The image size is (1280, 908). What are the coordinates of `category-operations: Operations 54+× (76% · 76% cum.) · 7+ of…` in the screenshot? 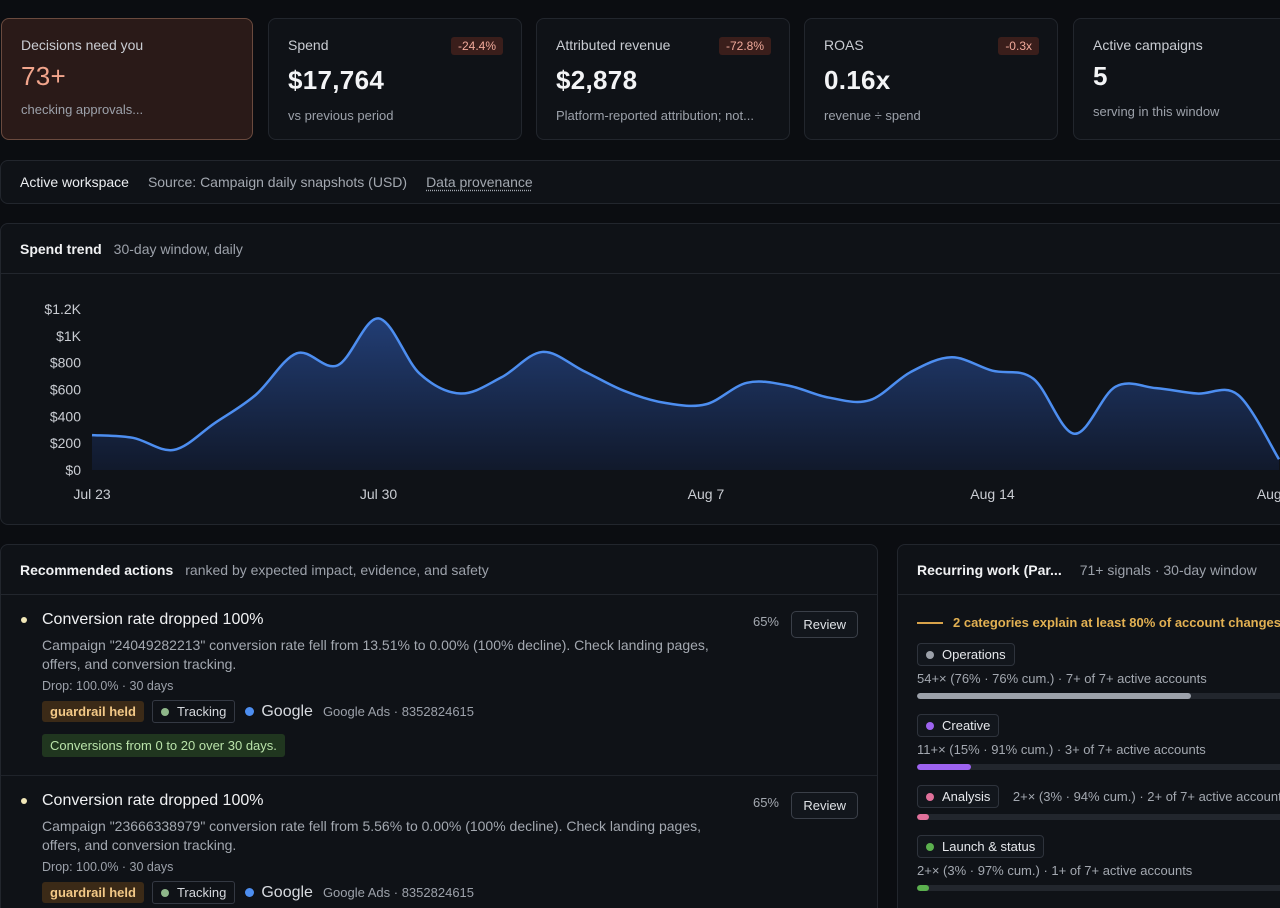 It's located at (1098, 678).